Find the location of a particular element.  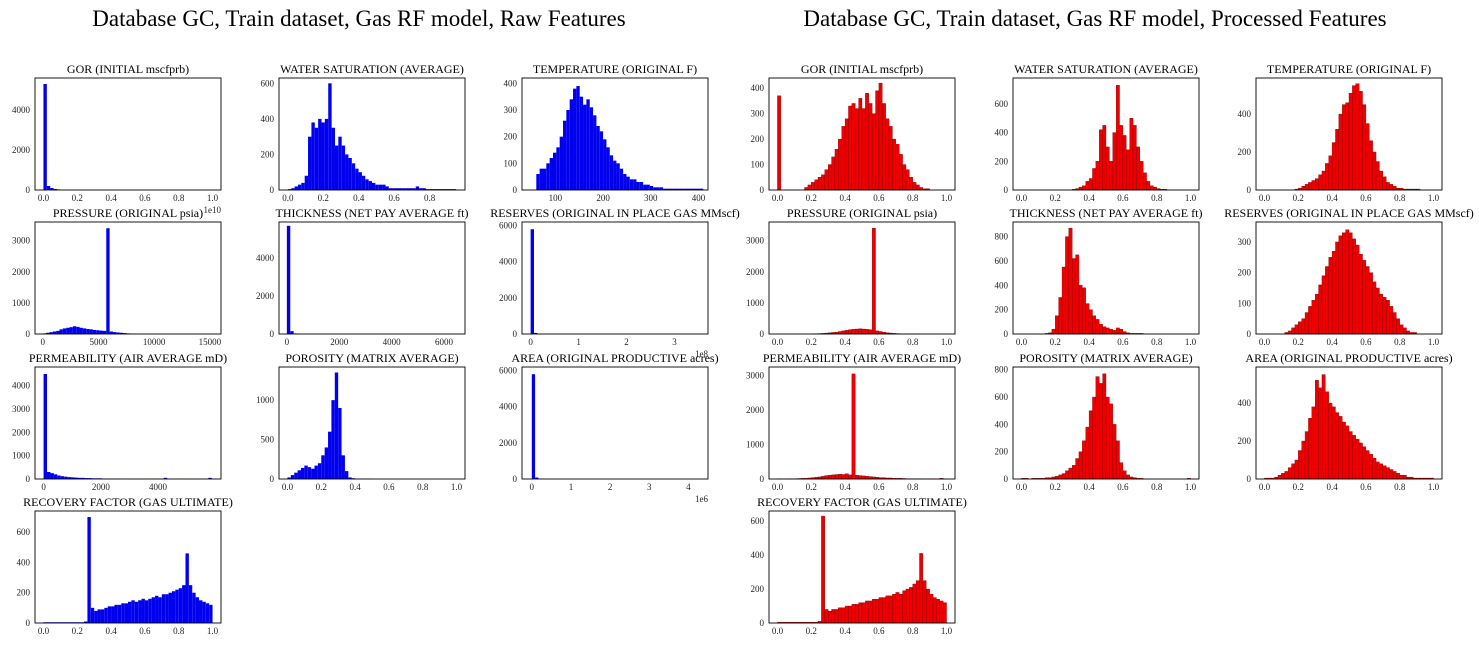

panel-title: PRESSURE (ORIGINAL psia) is located at coordinates (128, 213).